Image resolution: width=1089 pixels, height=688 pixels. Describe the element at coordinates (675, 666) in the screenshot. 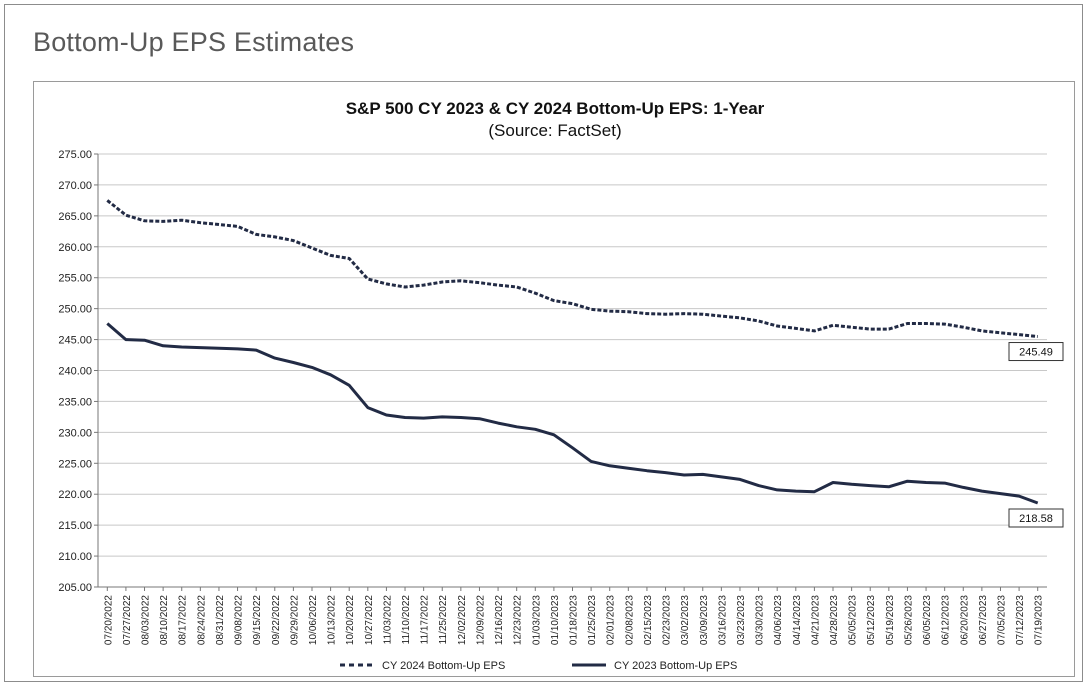

I see `legend-label-cy2023: CY 2023 Bottom-Up EPS` at that location.